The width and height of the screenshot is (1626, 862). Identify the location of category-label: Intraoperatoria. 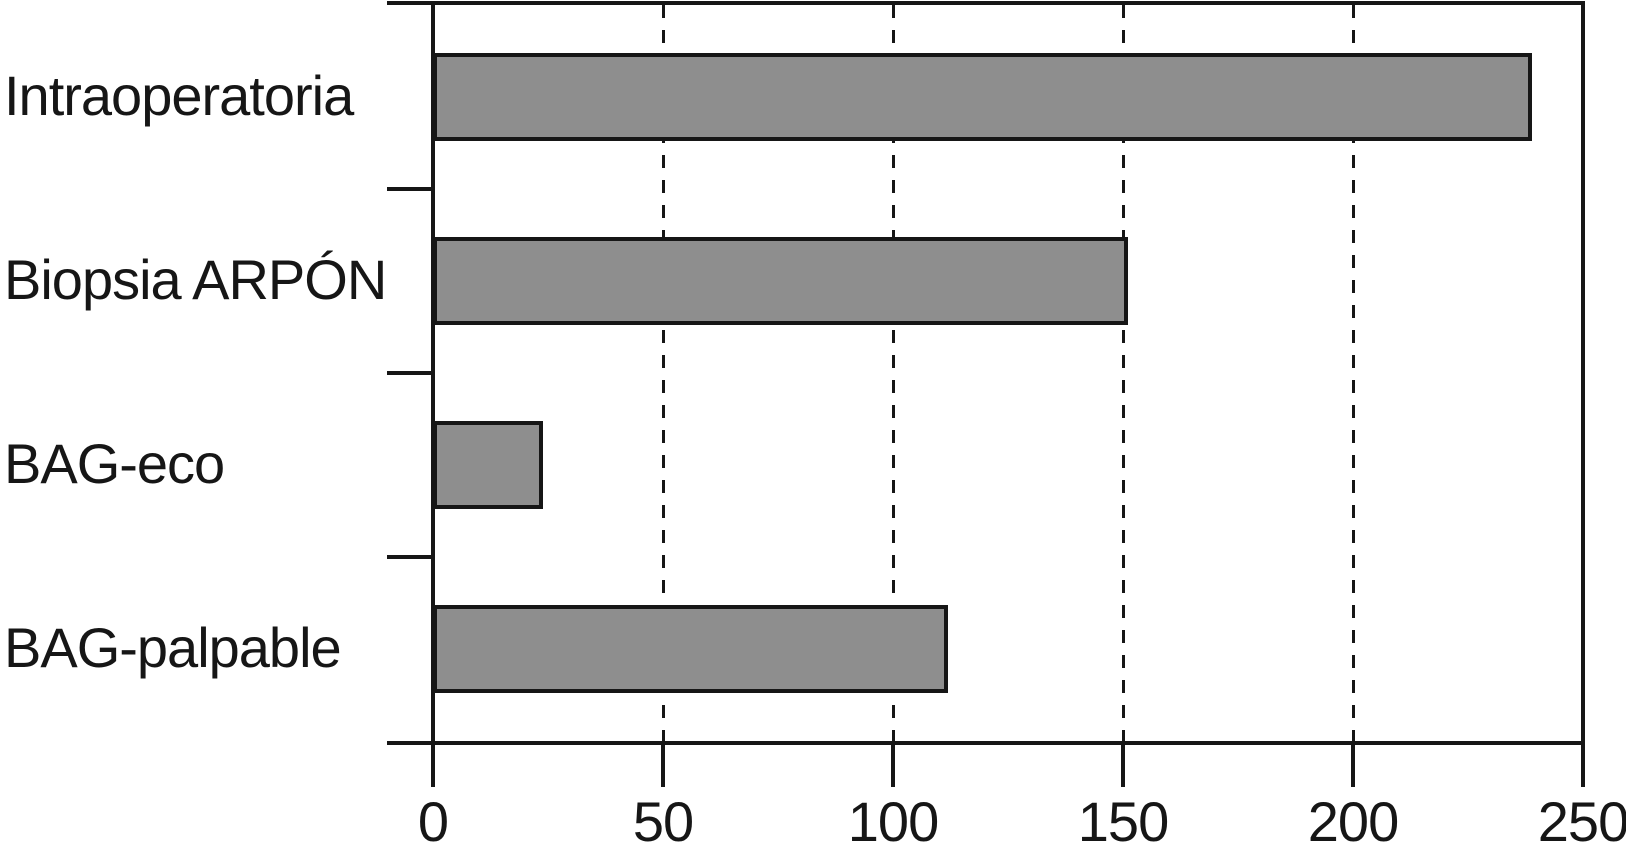
(179, 95).